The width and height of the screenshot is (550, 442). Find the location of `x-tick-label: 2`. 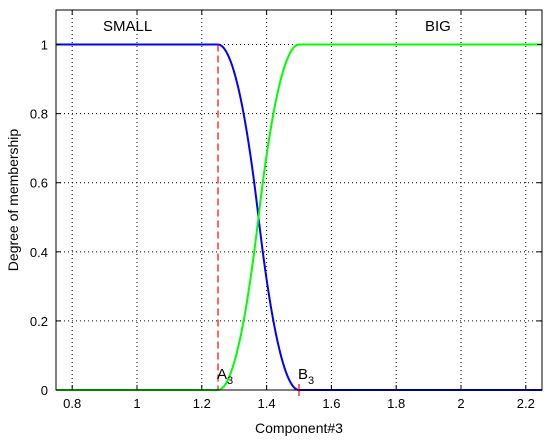

x-tick-label: 2 is located at coordinates (460, 403).